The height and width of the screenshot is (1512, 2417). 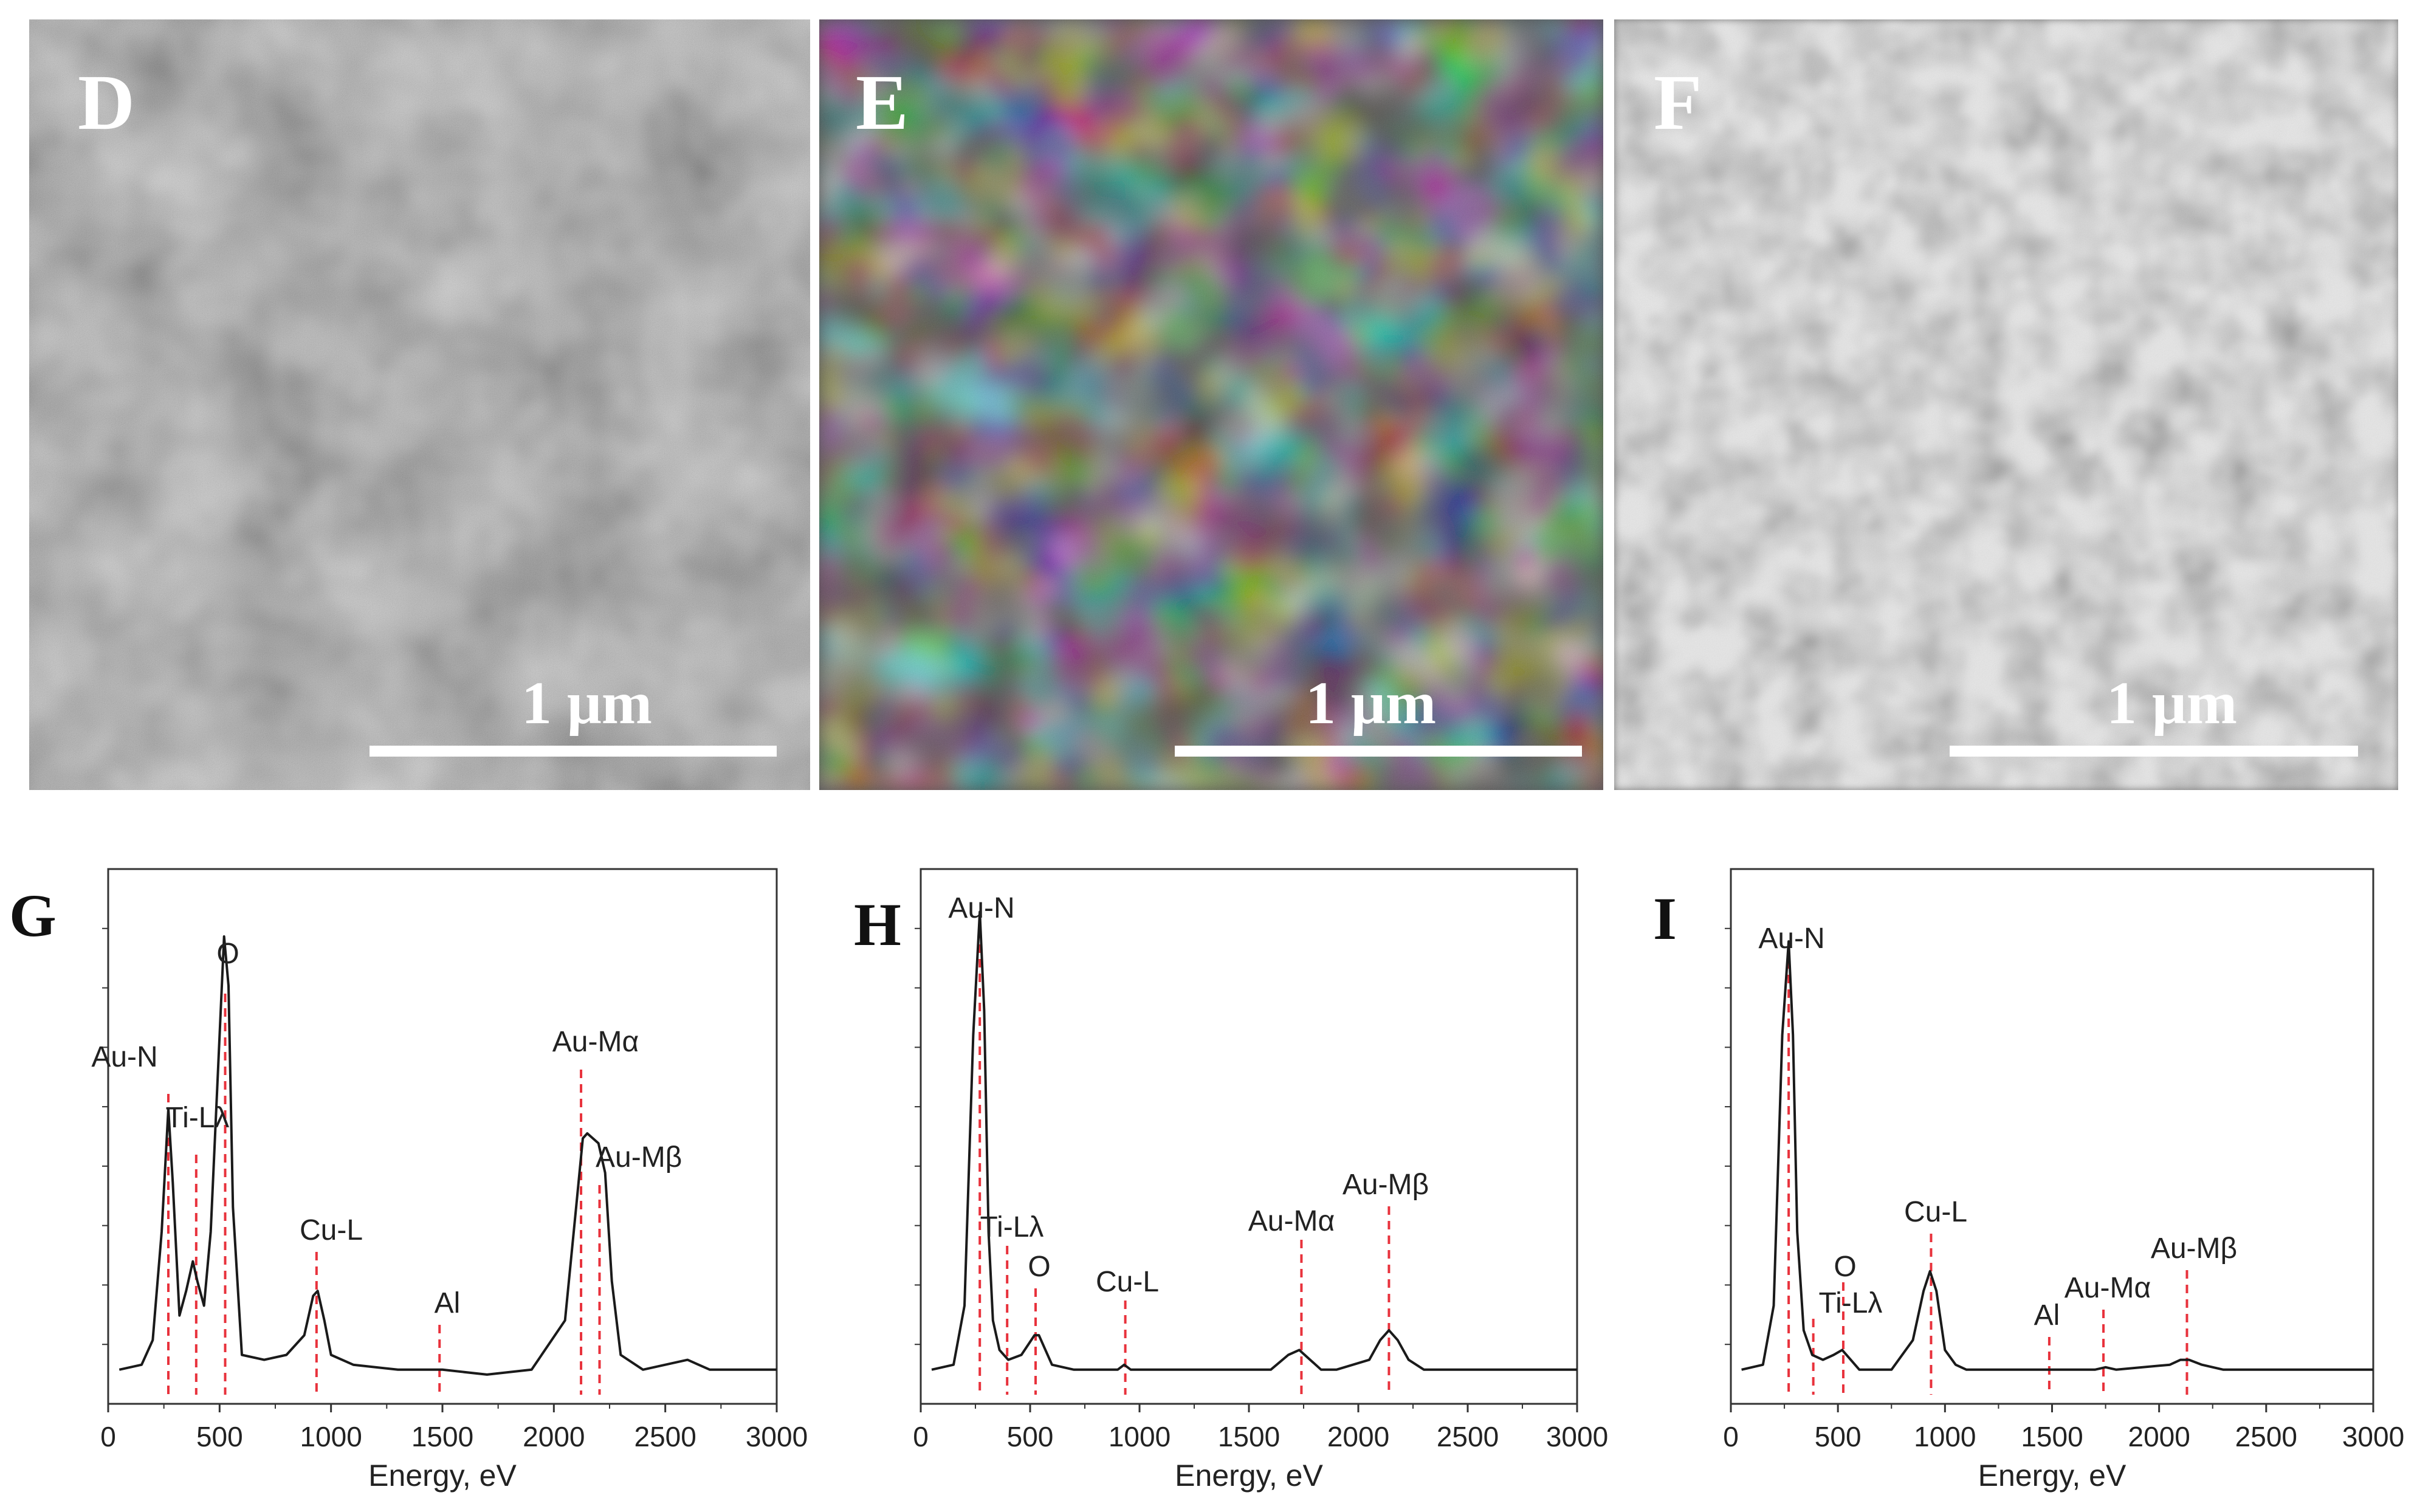 What do you see at coordinates (106, 102) in the screenshot?
I see `panel-label-d: D` at bounding box center [106, 102].